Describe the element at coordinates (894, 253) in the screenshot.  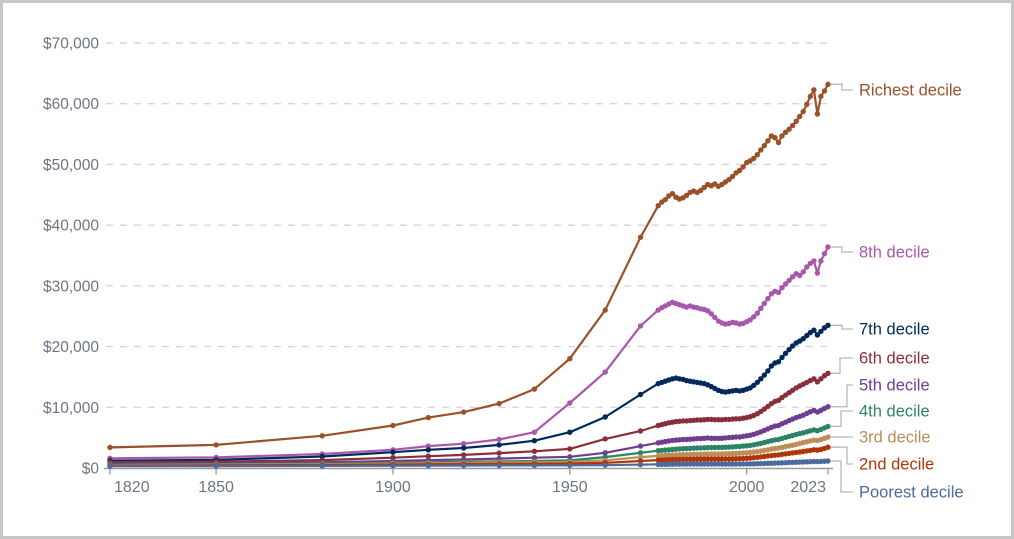
I see `series-end-label-8th-decile: 8th decile` at that location.